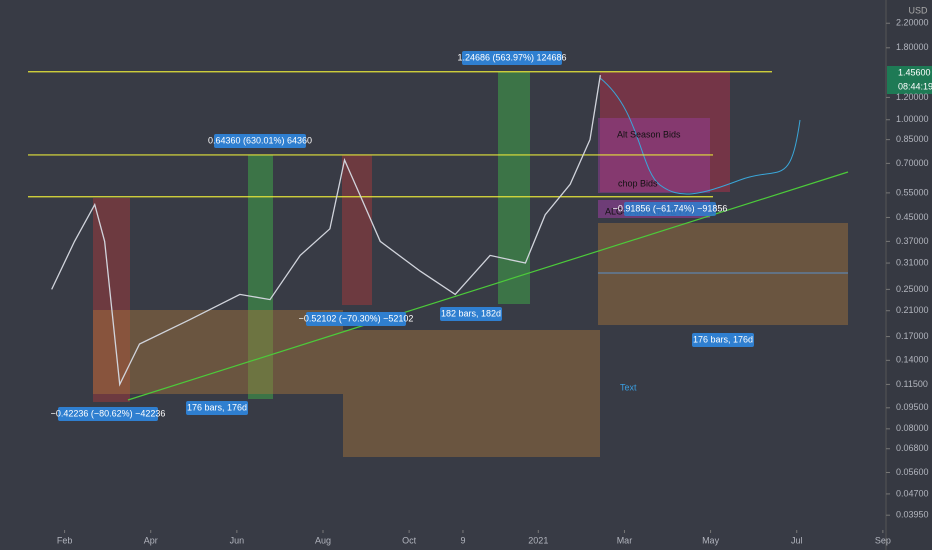  I want to click on y-tick-label: 0.08000, so click(912, 428).